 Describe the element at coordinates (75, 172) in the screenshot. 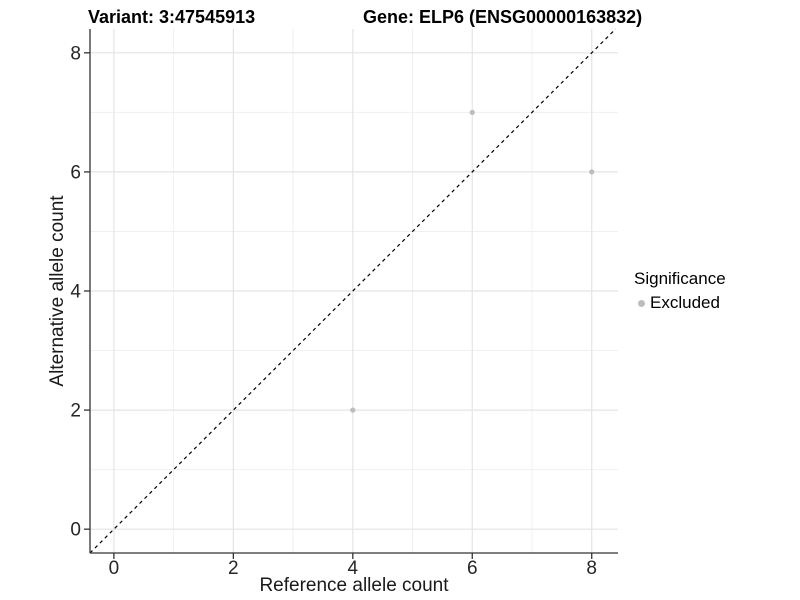

I see `y-tick-label: 6` at that location.